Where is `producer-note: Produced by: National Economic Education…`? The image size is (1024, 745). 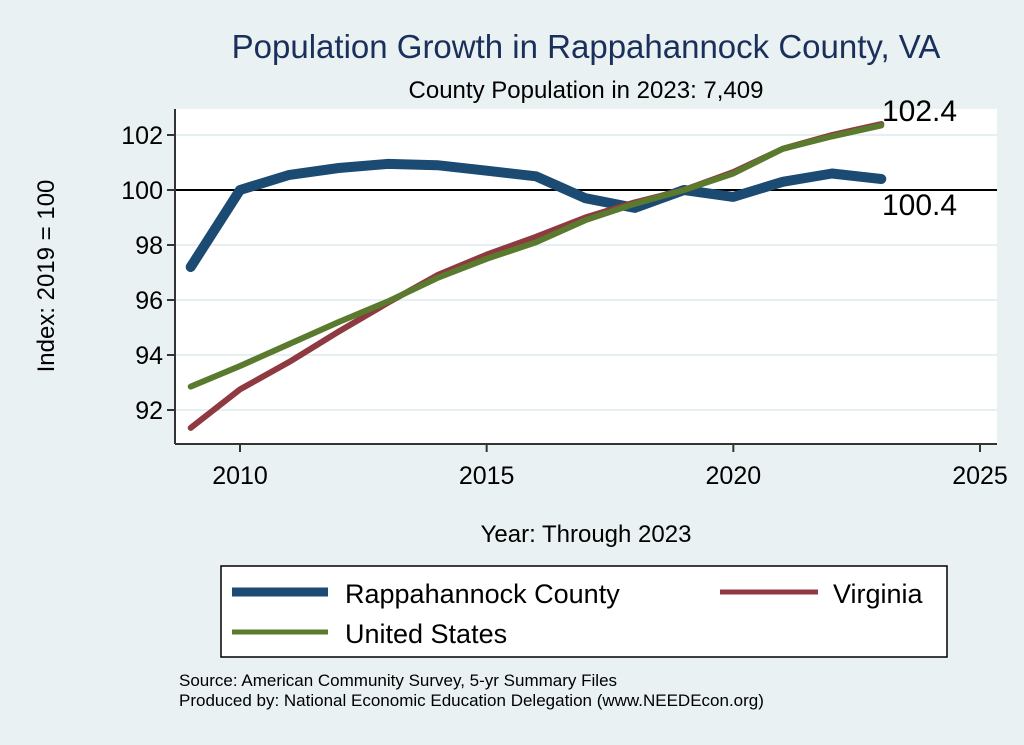 producer-note: Produced by: National Economic Education… is located at coordinates (471, 700).